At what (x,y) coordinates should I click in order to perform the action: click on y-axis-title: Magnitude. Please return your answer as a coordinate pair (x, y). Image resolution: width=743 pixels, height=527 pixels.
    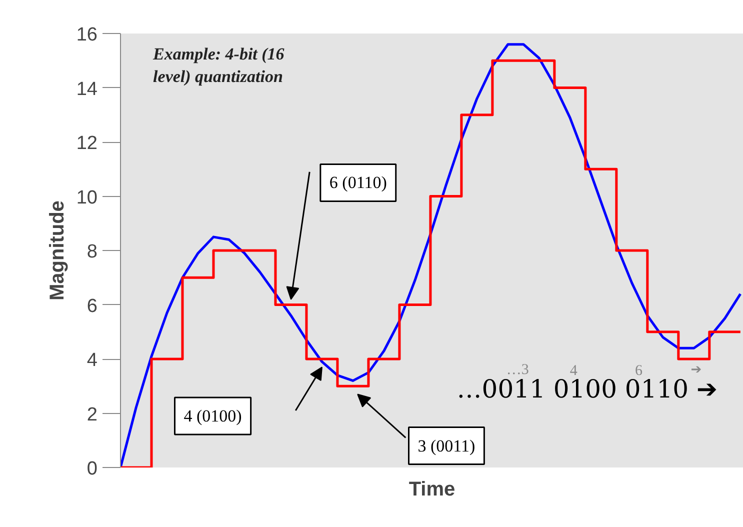
    Looking at the image, I should click on (57, 250).